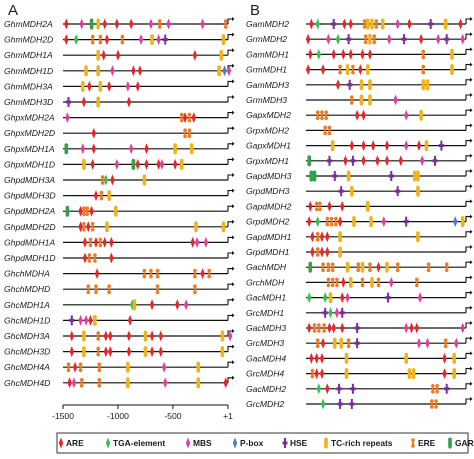 The image size is (474, 459). Describe the element at coordinates (135, 443) in the screenshot. I see `legend-item-tga: TGA-element` at that location.